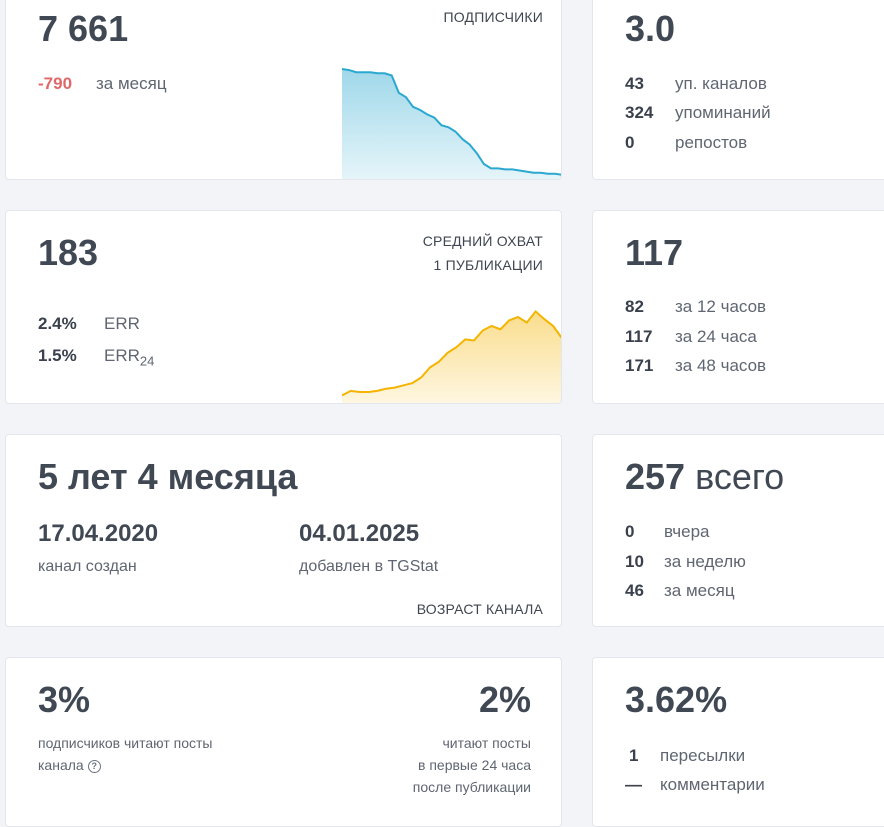 This screenshot has height=827, width=884. What do you see at coordinates (483, 253) in the screenshot?
I see `avg-reach-caption: СРЕДНИЙ ОХВАТ 1 ПУБЛИКАЦИИ` at bounding box center [483, 253].